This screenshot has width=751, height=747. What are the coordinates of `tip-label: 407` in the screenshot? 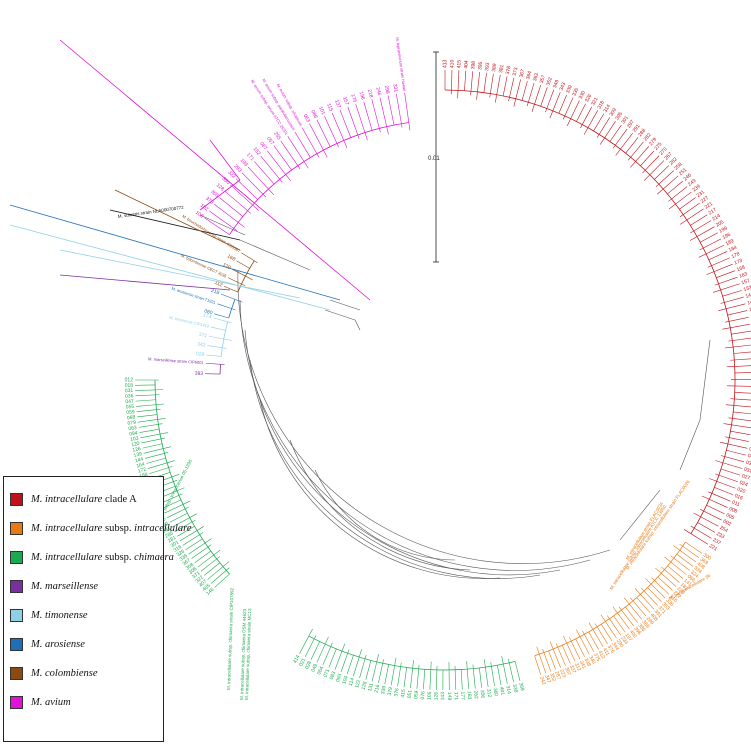 It's located at (203, 584).